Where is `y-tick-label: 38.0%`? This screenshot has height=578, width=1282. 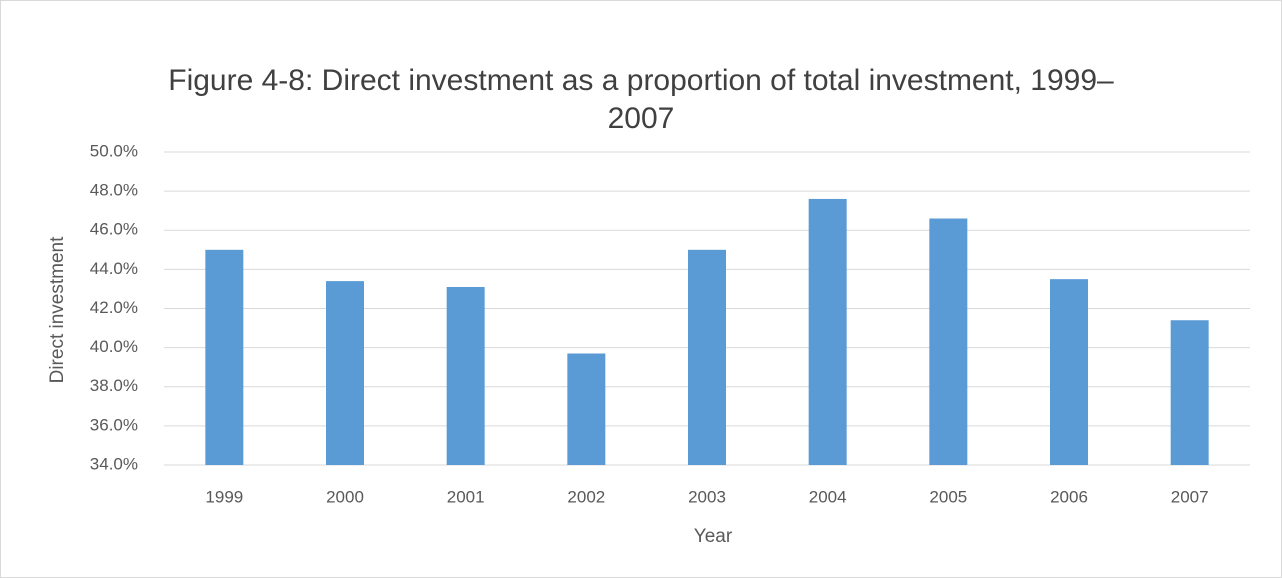 y-tick-label: 38.0% is located at coordinates (114, 385).